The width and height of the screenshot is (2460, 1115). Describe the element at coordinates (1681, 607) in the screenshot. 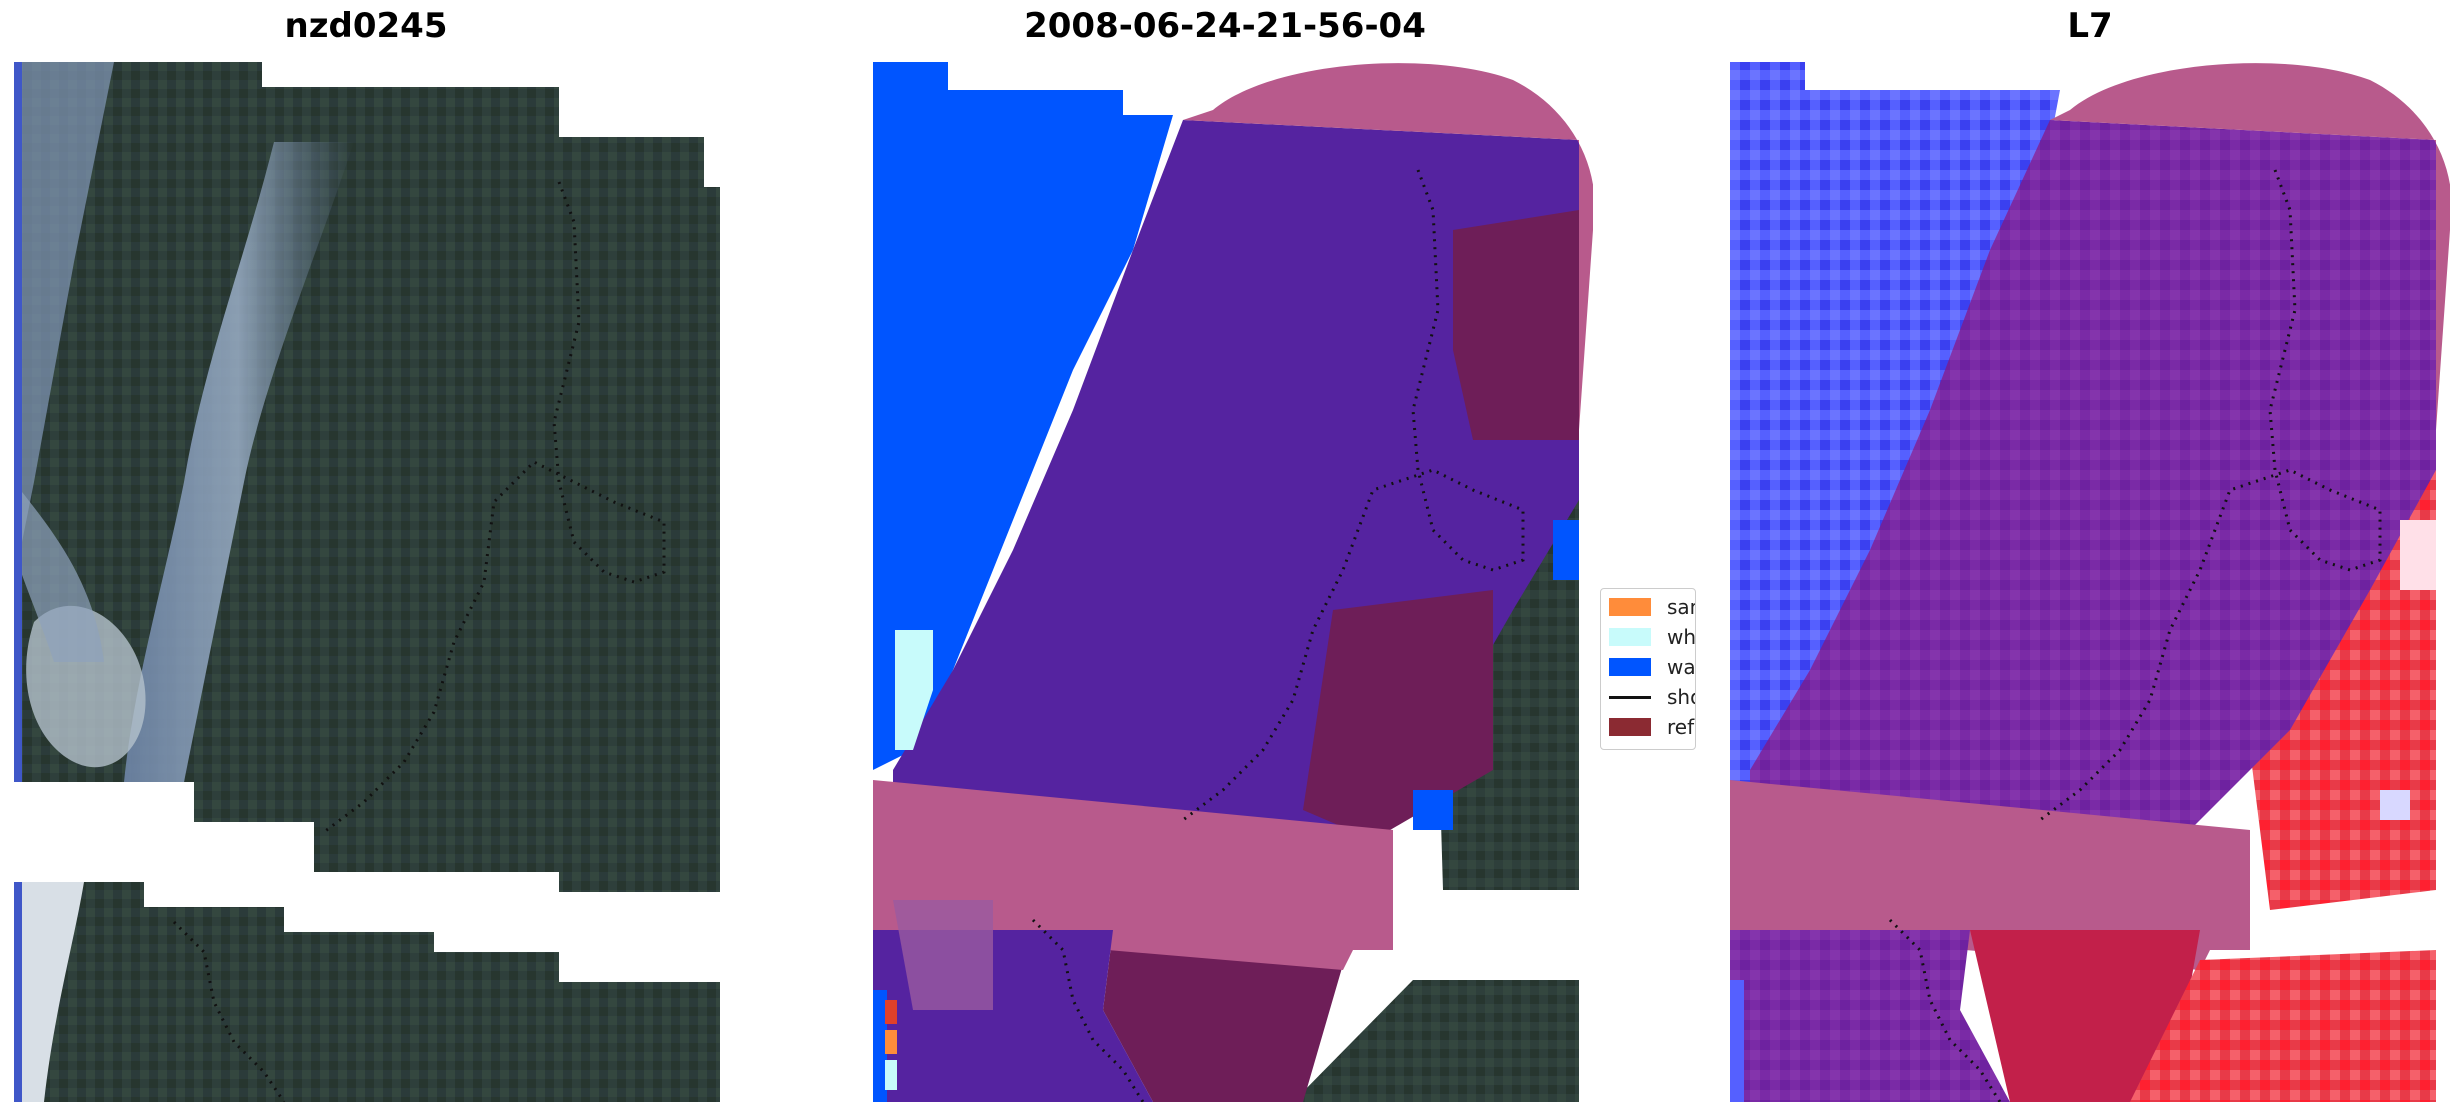

I see `legend-label: sand` at that location.